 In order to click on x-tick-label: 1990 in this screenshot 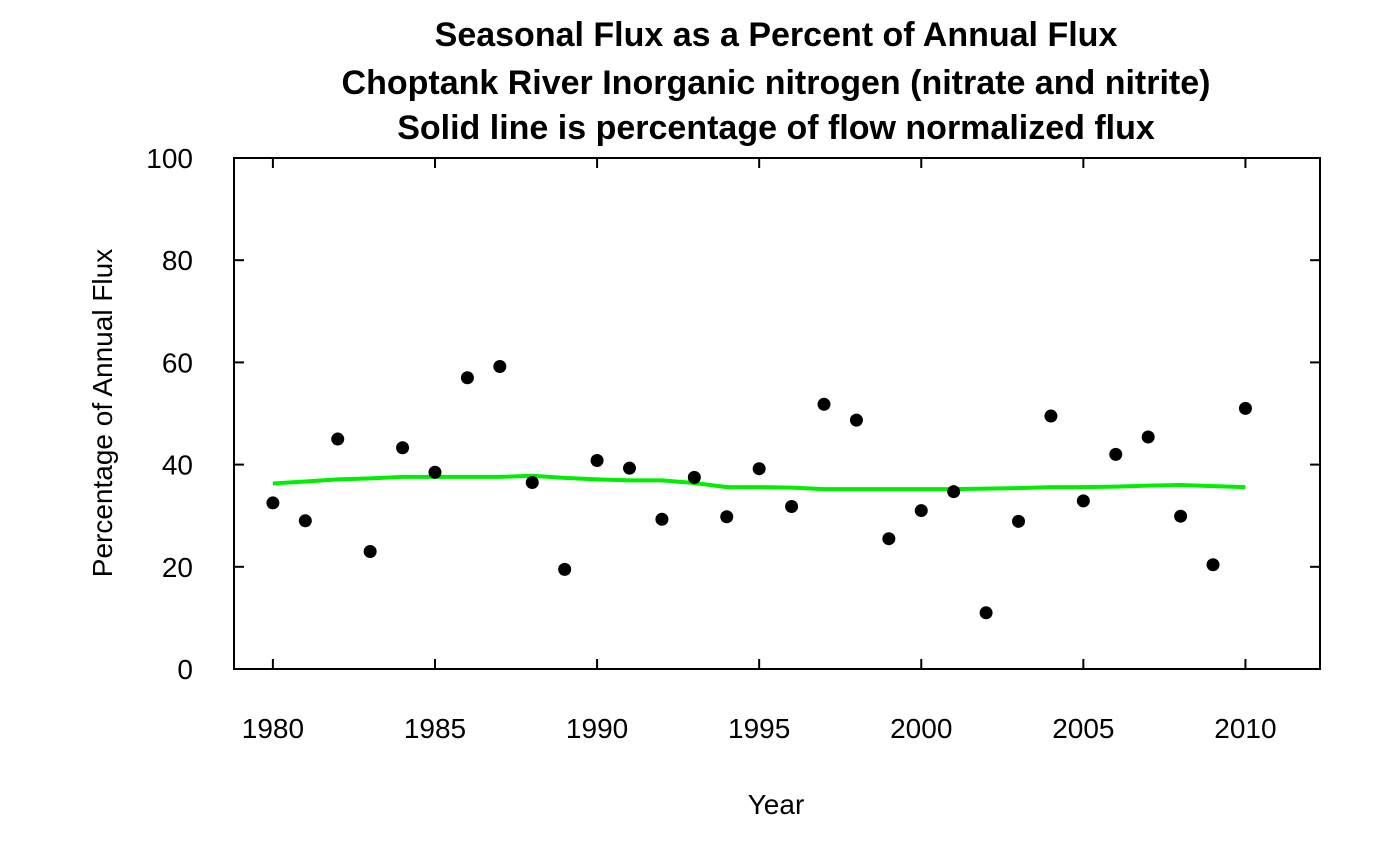, I will do `click(597, 728)`.